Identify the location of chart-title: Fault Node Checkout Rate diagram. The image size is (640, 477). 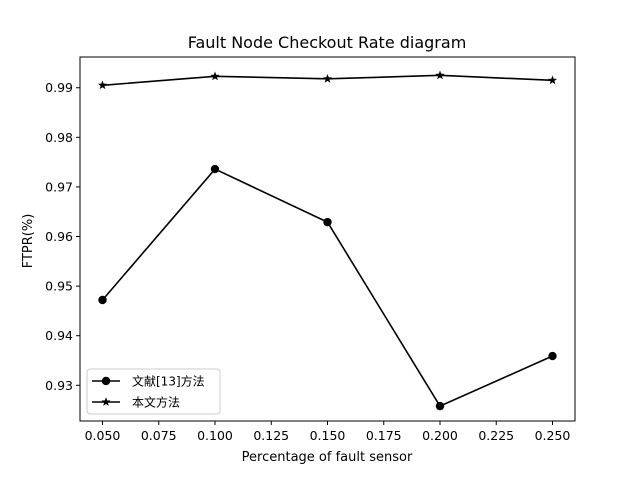
(327, 42).